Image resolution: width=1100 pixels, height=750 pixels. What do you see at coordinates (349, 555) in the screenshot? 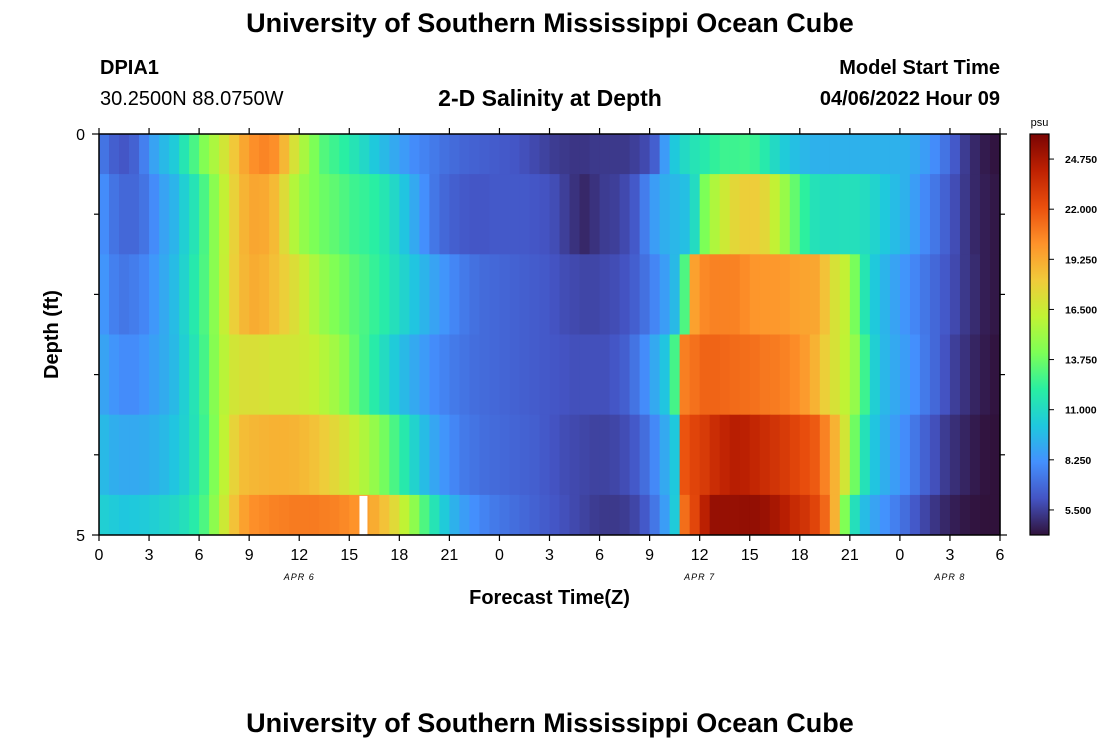
I see `x-tick-label: 15` at bounding box center [349, 555].